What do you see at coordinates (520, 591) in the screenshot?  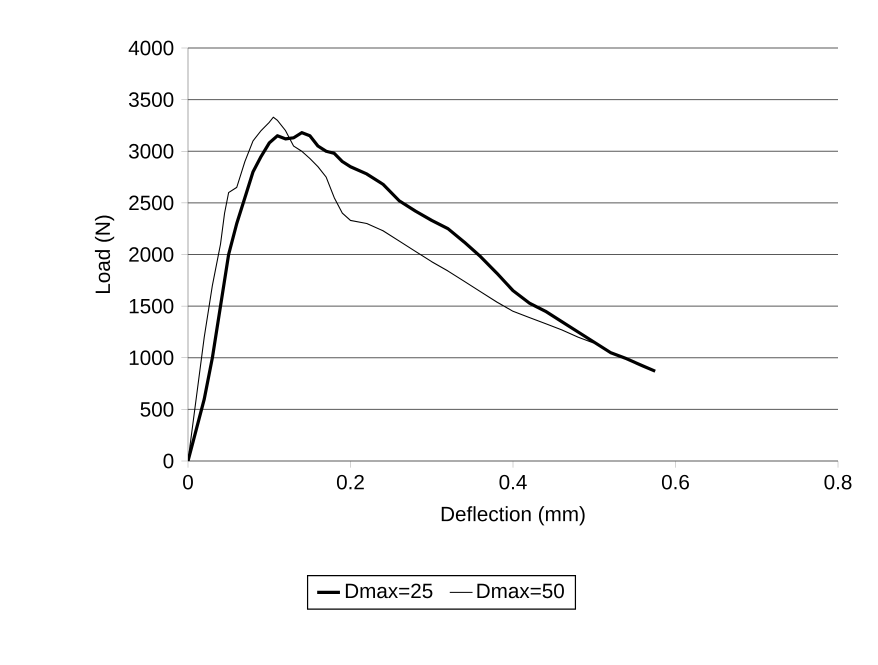 I see `legend-label: Dmax=50` at bounding box center [520, 591].